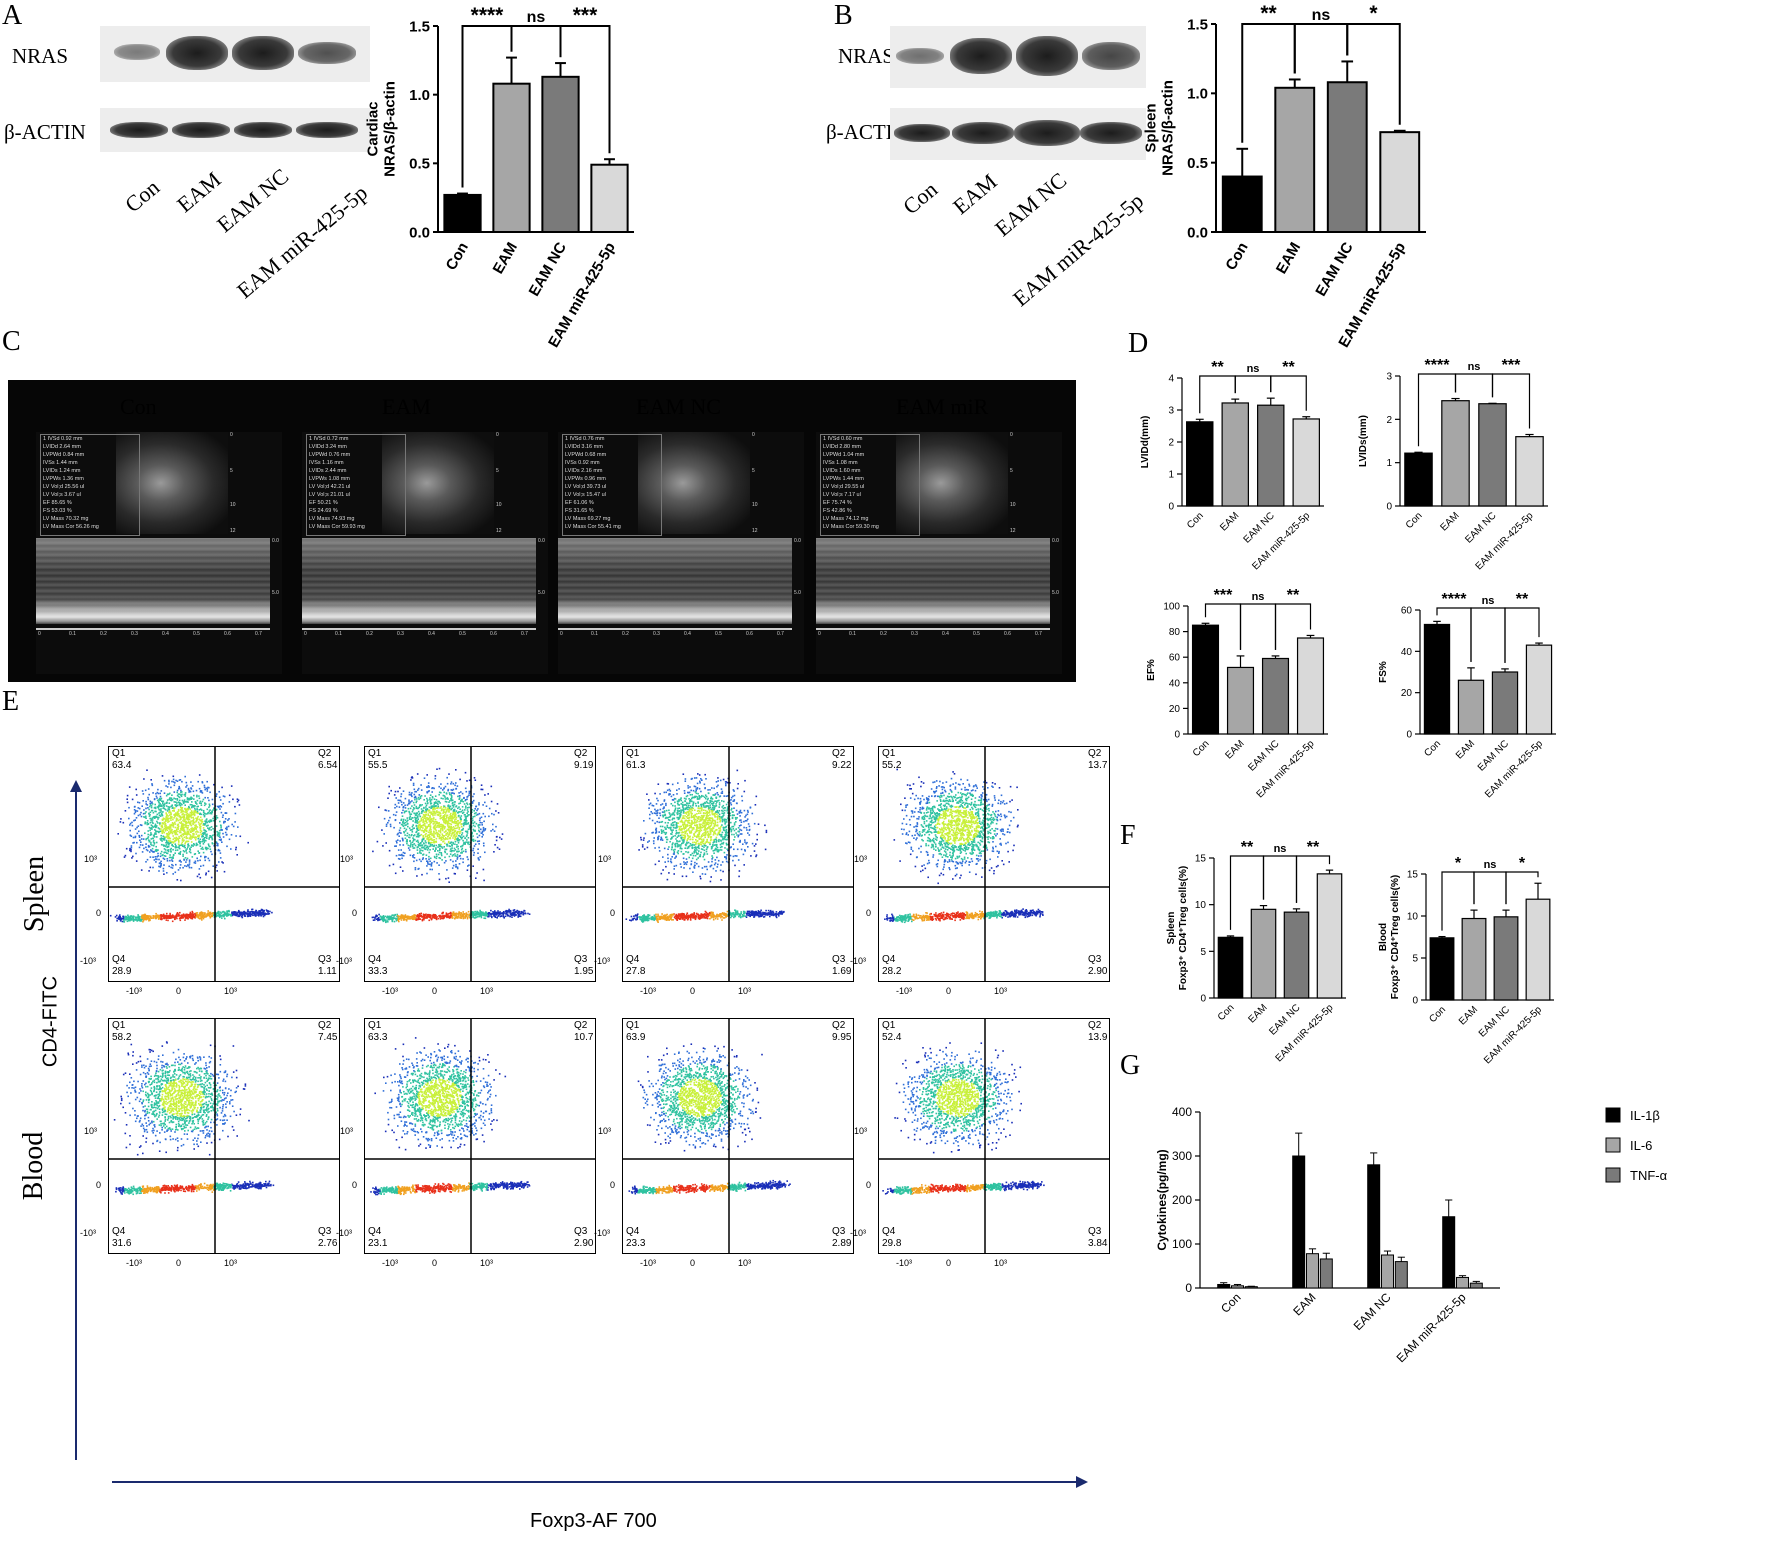 This screenshot has height=1553, width=1772. Describe the element at coordinates (253, 200) in the screenshot. I see `blot-a-lane-3: EAM NC` at that location.